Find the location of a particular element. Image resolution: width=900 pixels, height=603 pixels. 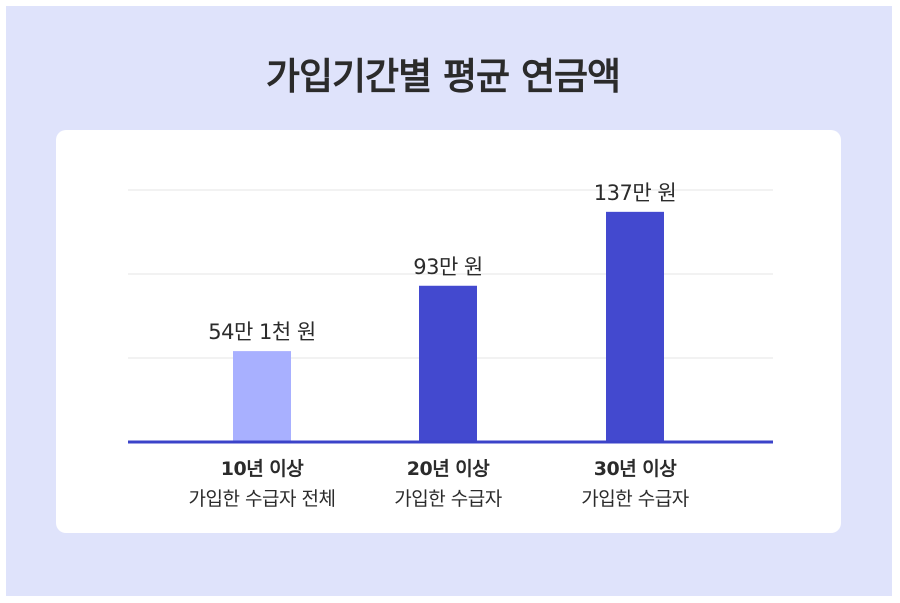

category-label-1-line2: 가입한 수급자 전체 is located at coordinates (262, 499).